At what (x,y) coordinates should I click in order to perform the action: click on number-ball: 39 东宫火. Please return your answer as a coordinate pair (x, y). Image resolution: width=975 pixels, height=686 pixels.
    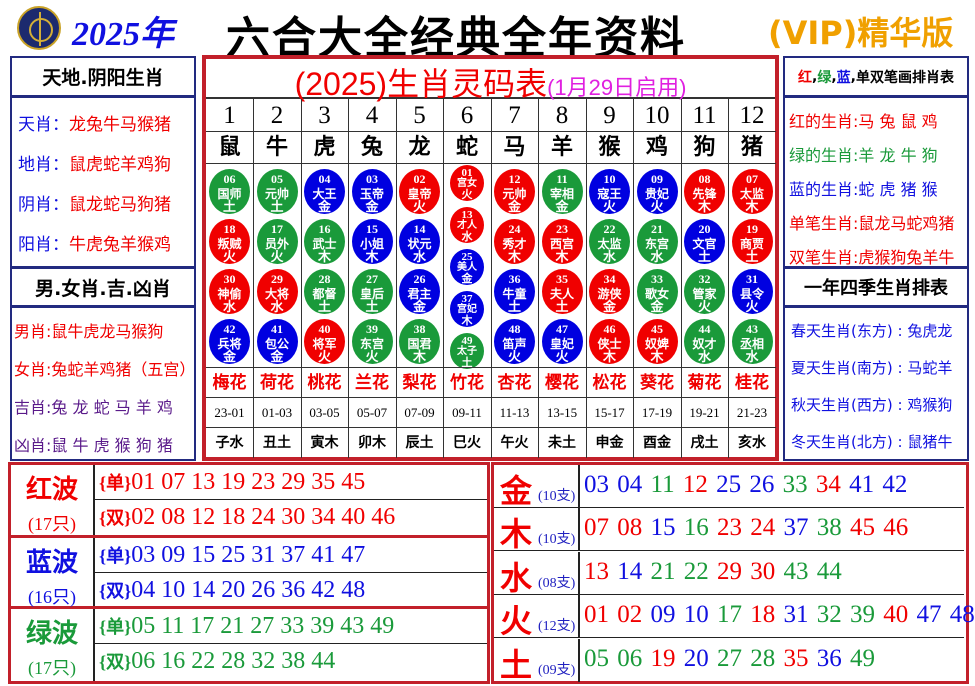
    Looking at the image, I should click on (372, 341).